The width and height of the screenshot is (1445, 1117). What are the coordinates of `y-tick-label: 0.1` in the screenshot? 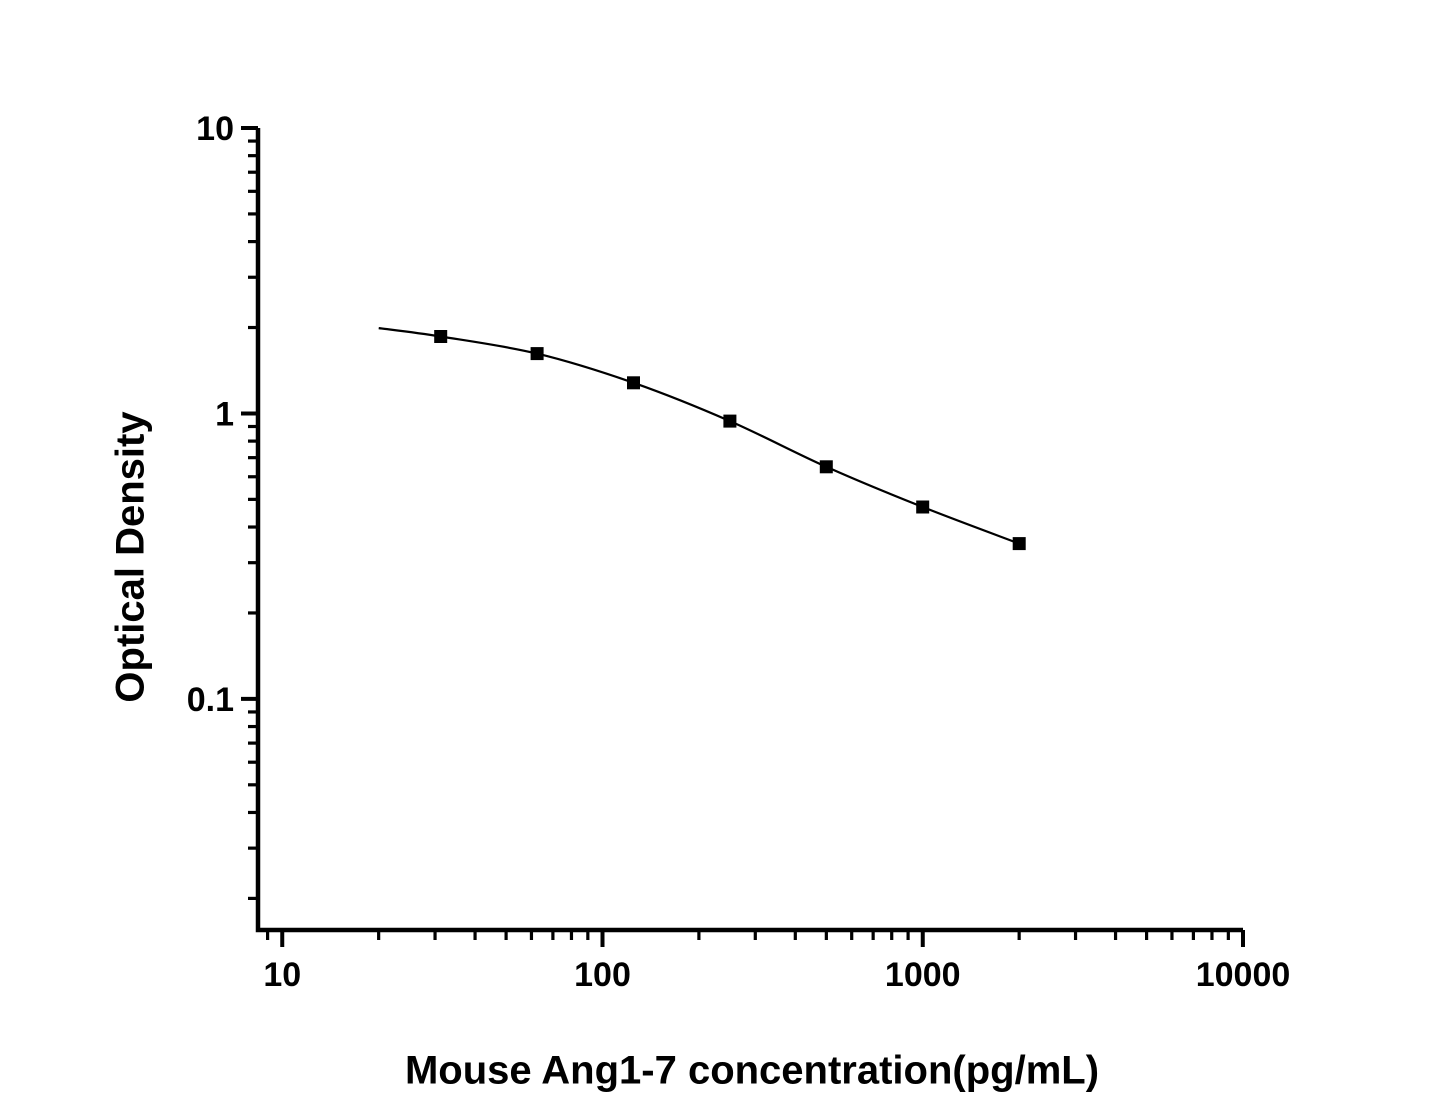 It's located at (210, 700).